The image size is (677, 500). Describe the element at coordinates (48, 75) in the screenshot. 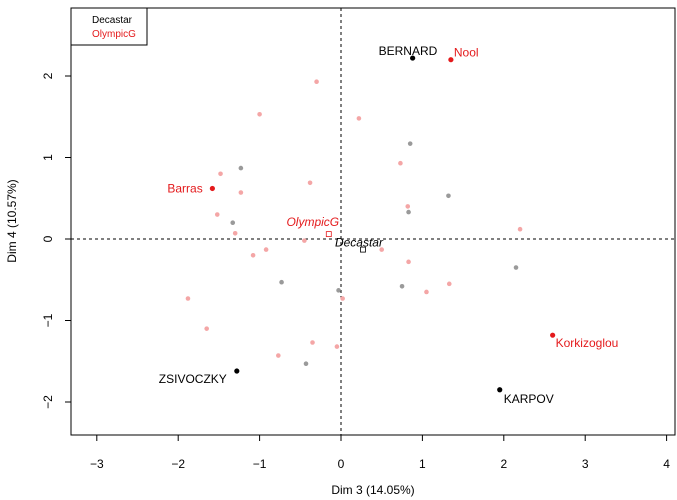

I see `y-tick-label: 2` at that location.